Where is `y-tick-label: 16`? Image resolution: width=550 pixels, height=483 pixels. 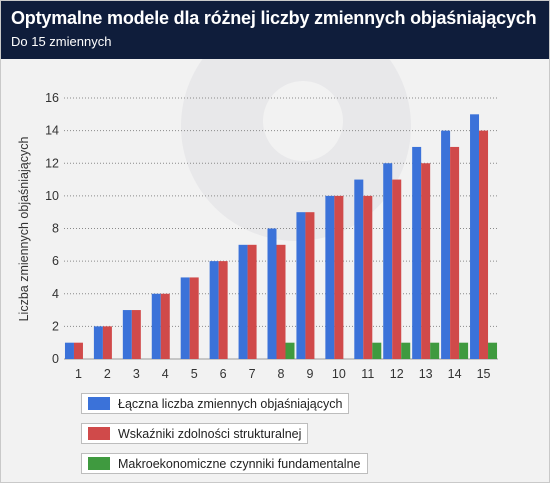
y-tick-label: 16 is located at coordinates (52, 98).